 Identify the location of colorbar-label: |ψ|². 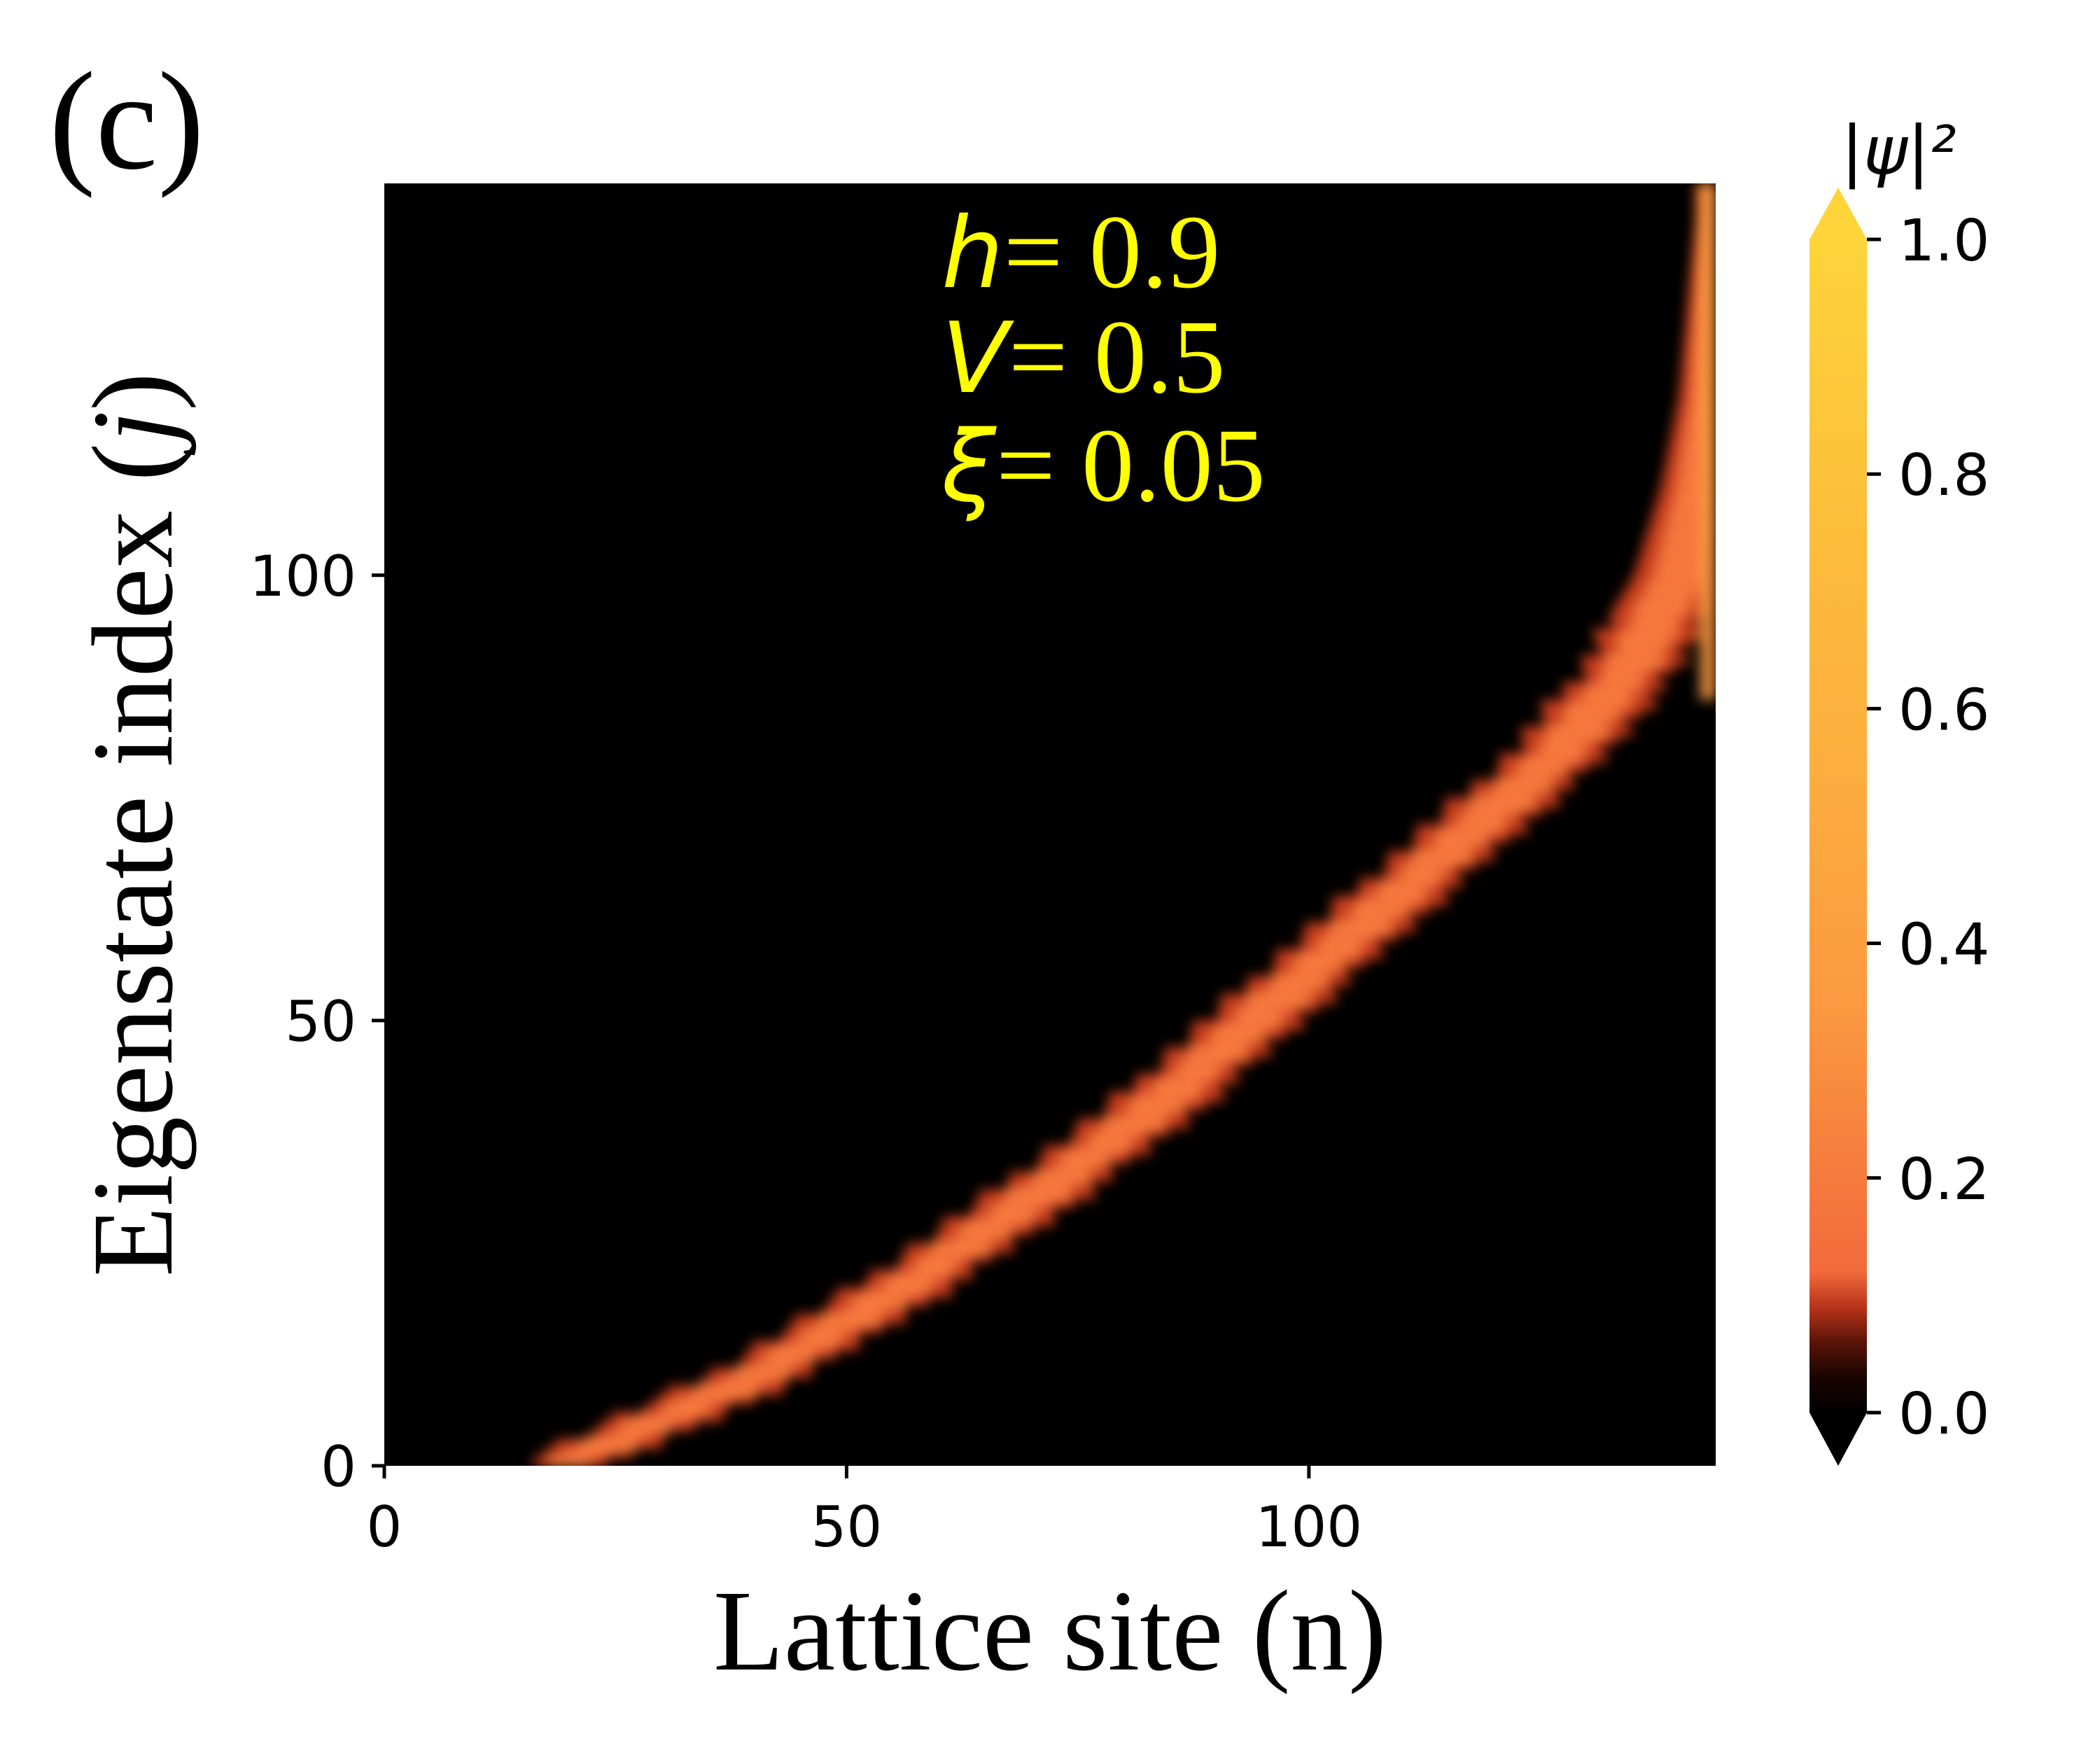
(1898, 151).